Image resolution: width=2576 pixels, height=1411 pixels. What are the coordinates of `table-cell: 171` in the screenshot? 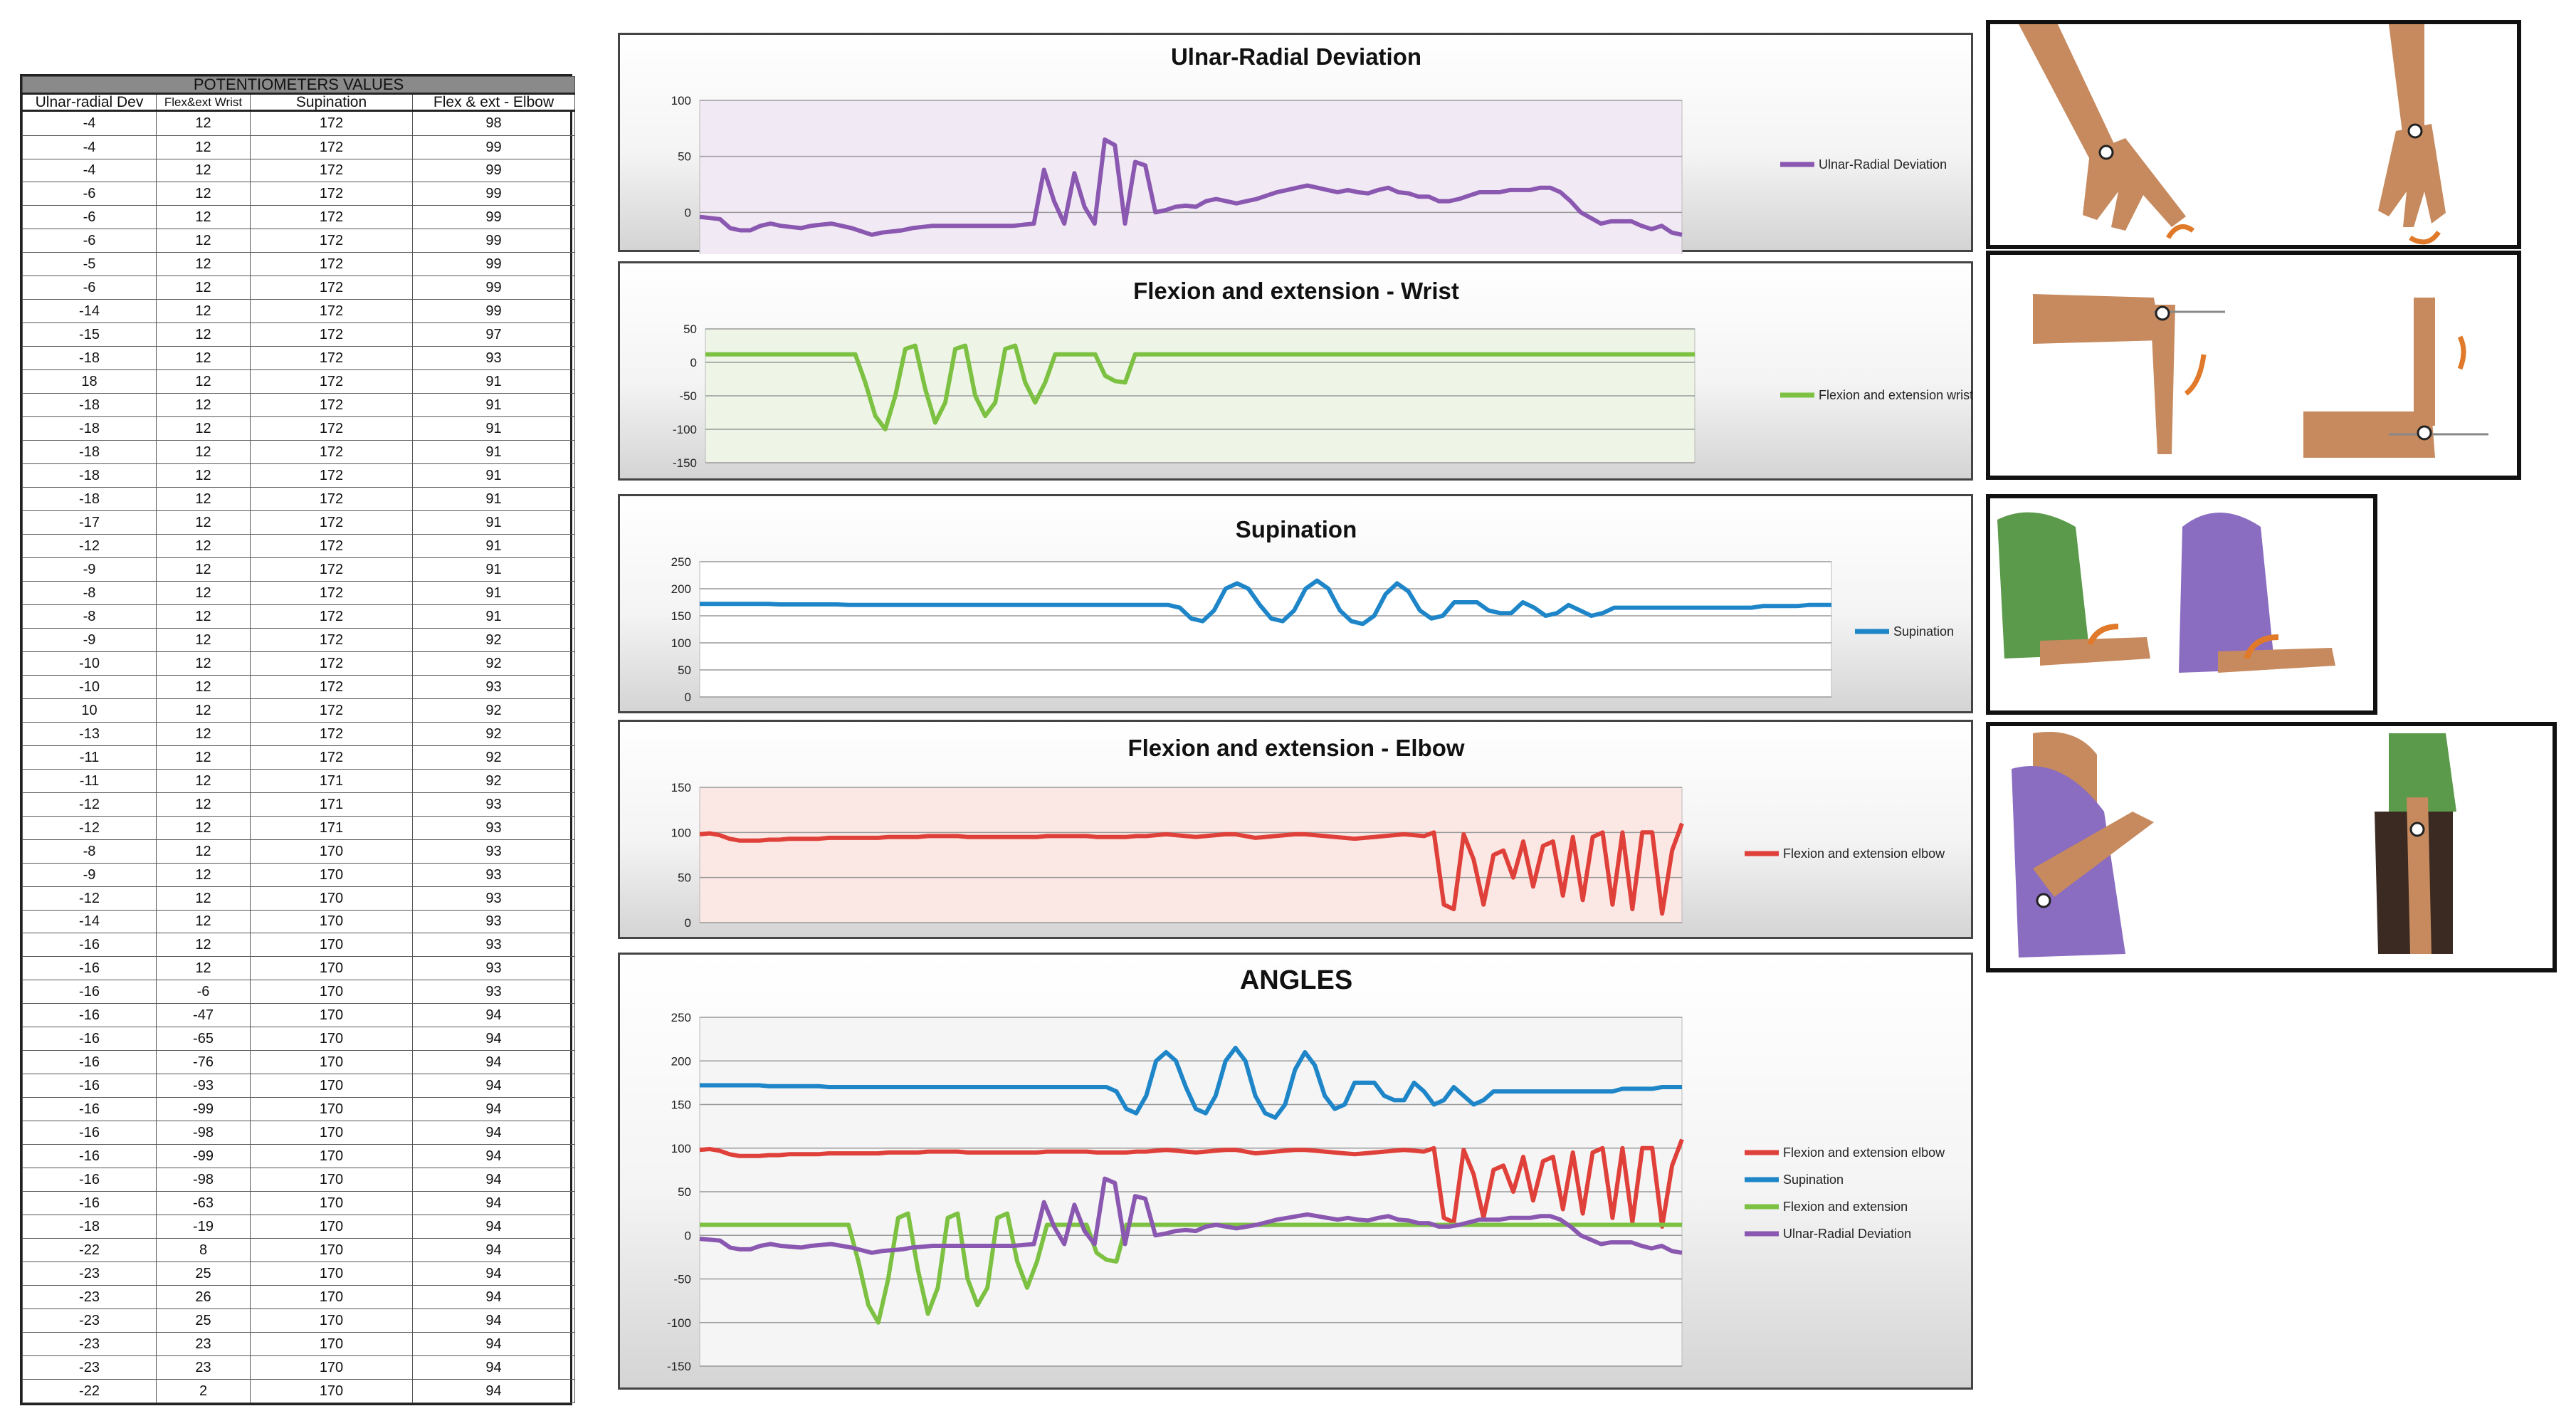 It's located at (331, 804).